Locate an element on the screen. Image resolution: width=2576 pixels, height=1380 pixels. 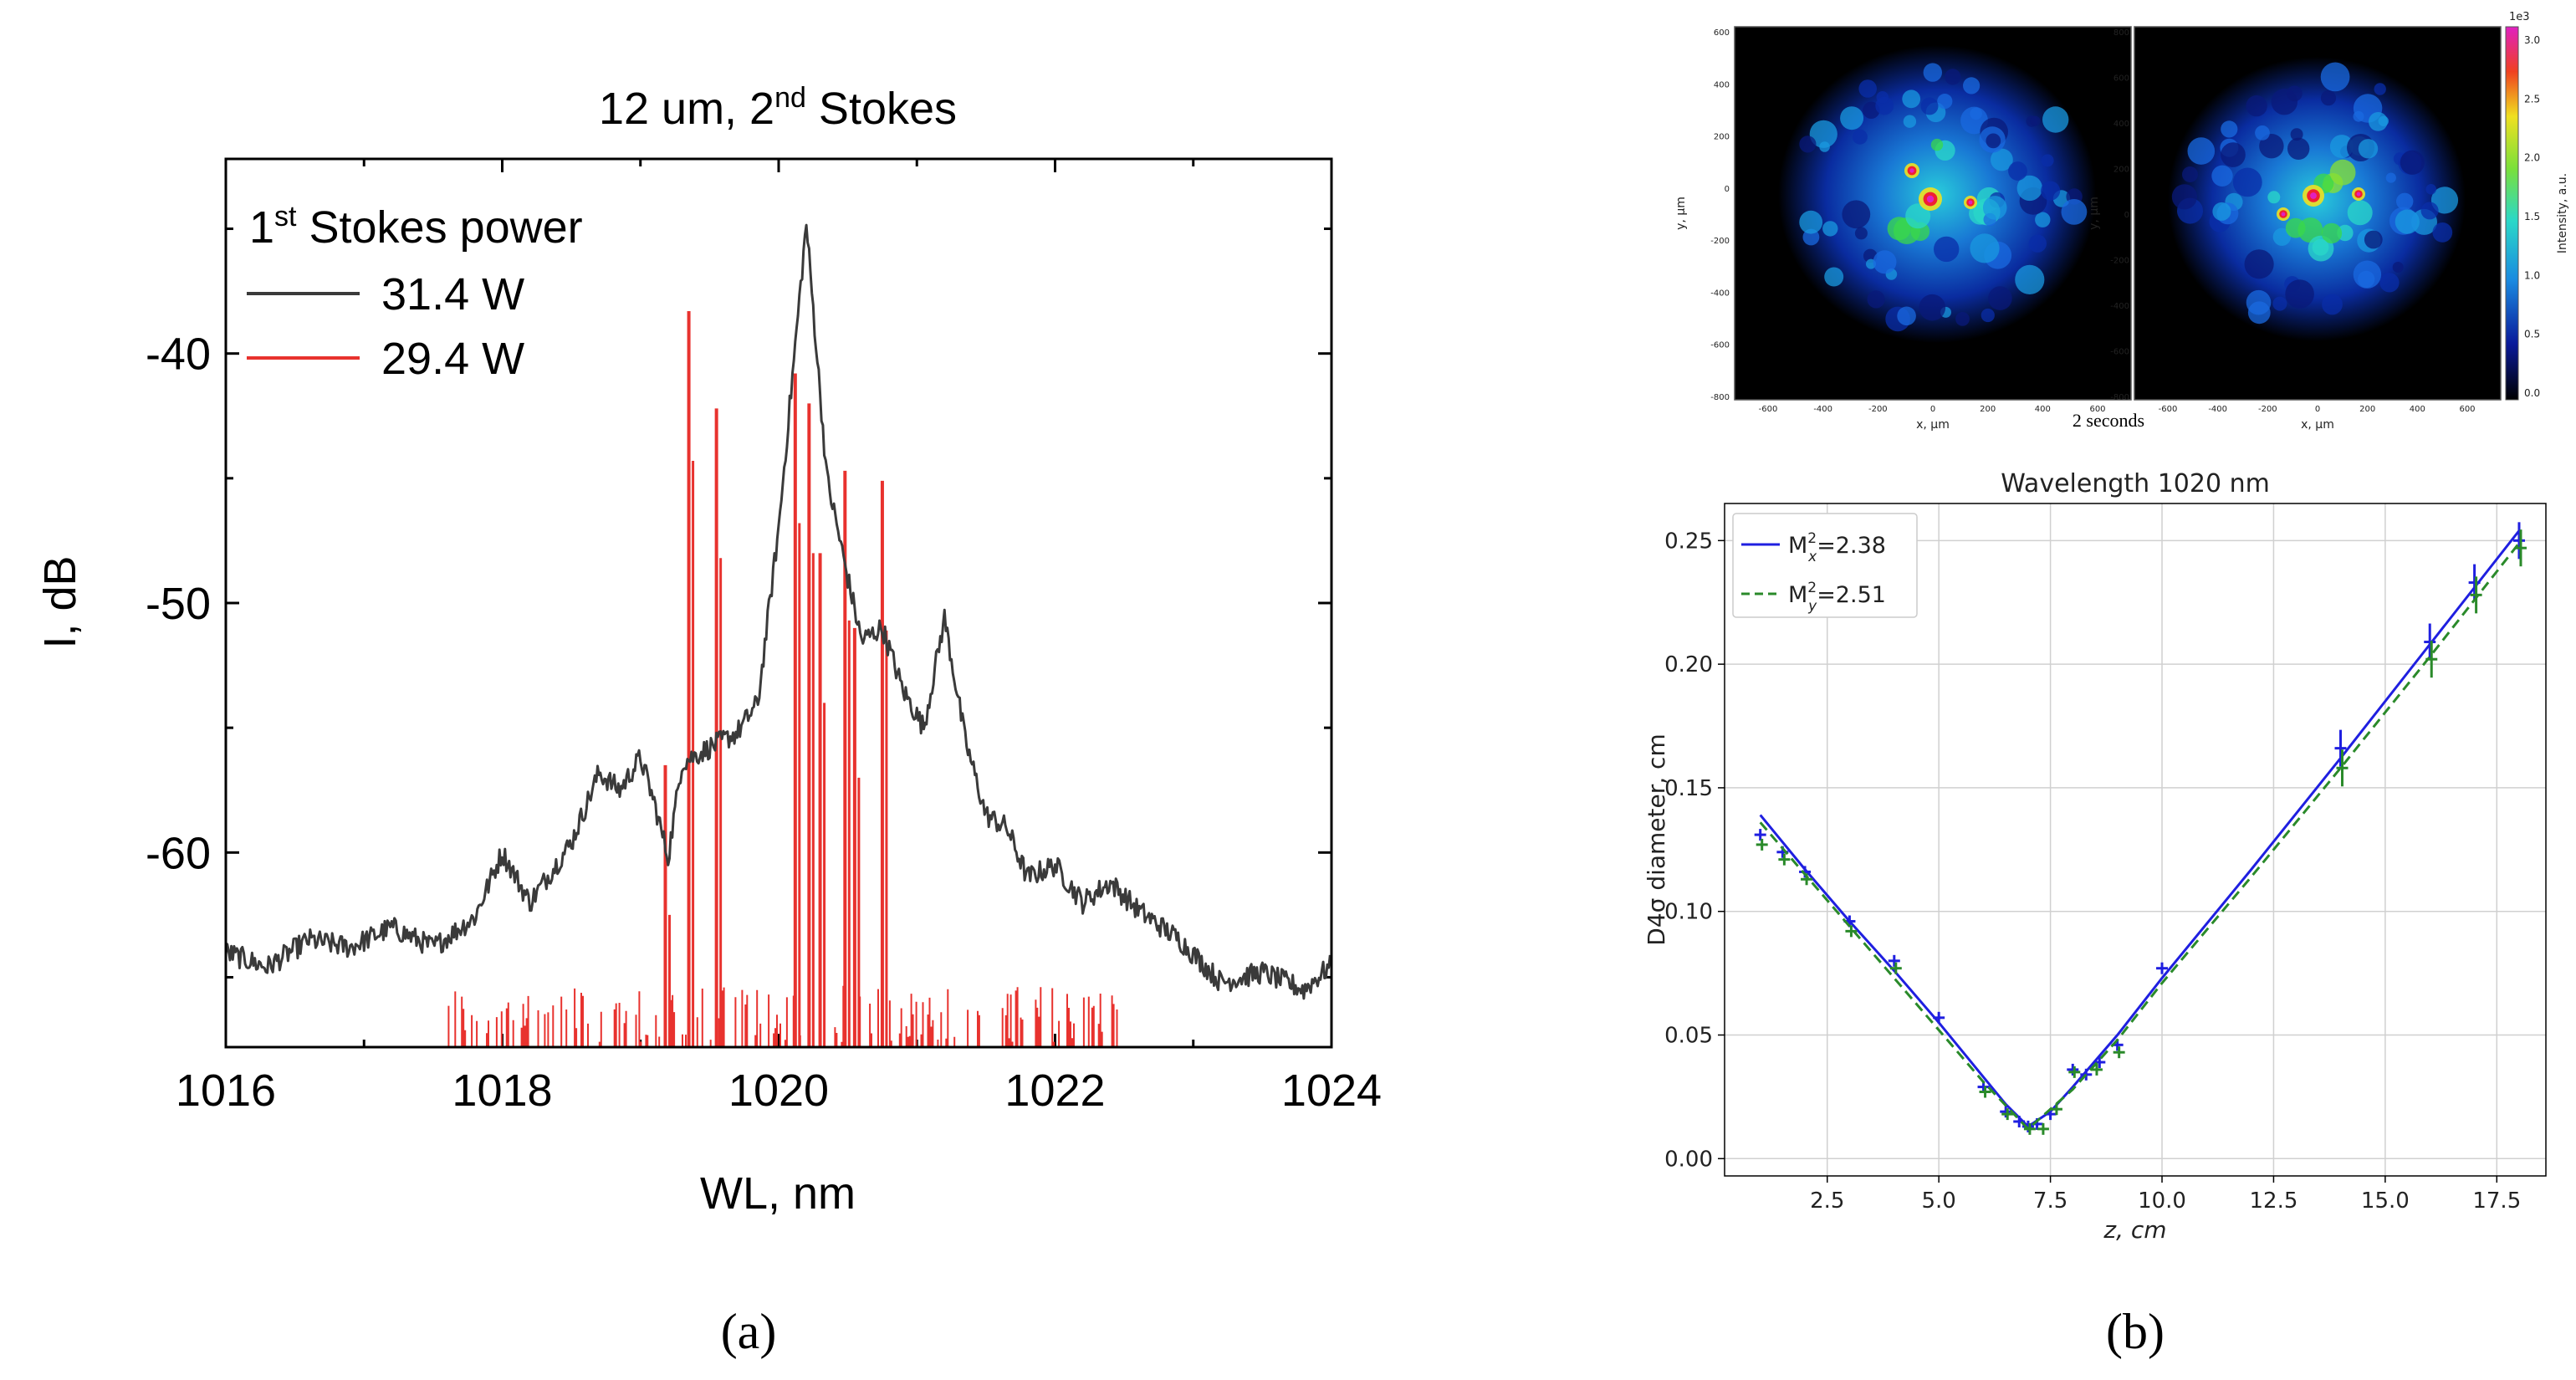
y-tick-label: 0.10 is located at coordinates (1688, 912).